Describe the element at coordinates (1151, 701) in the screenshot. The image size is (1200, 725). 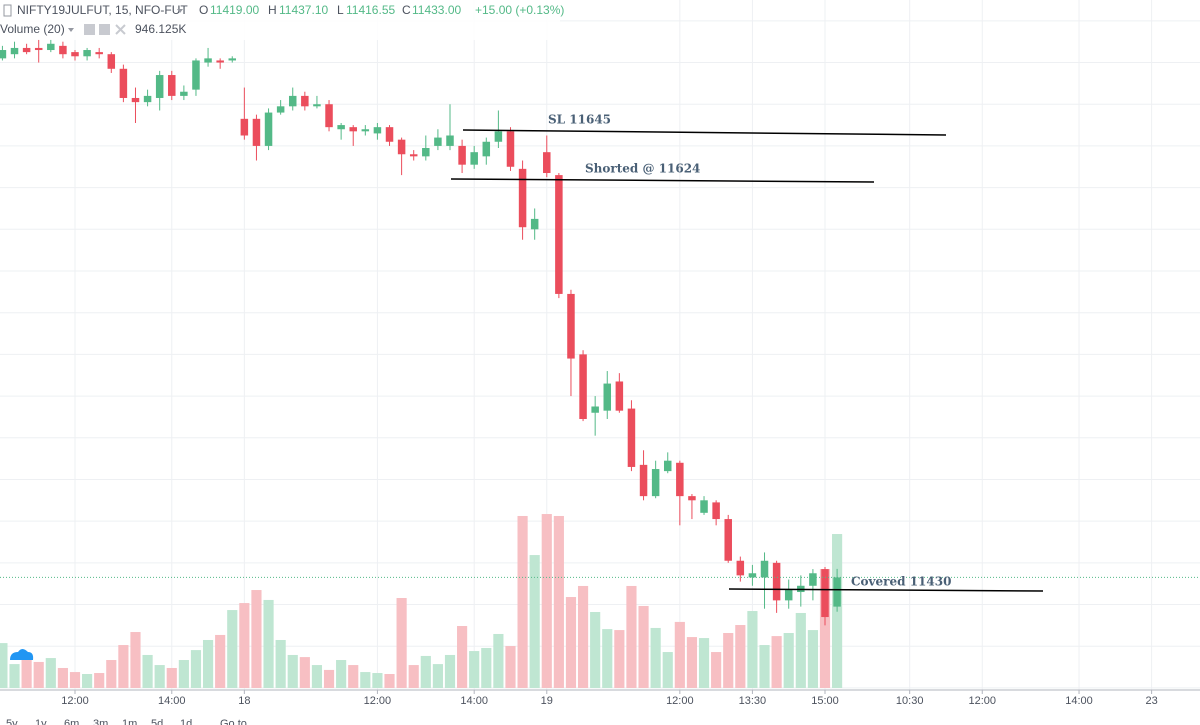
I see `x-tick-label: 23` at that location.